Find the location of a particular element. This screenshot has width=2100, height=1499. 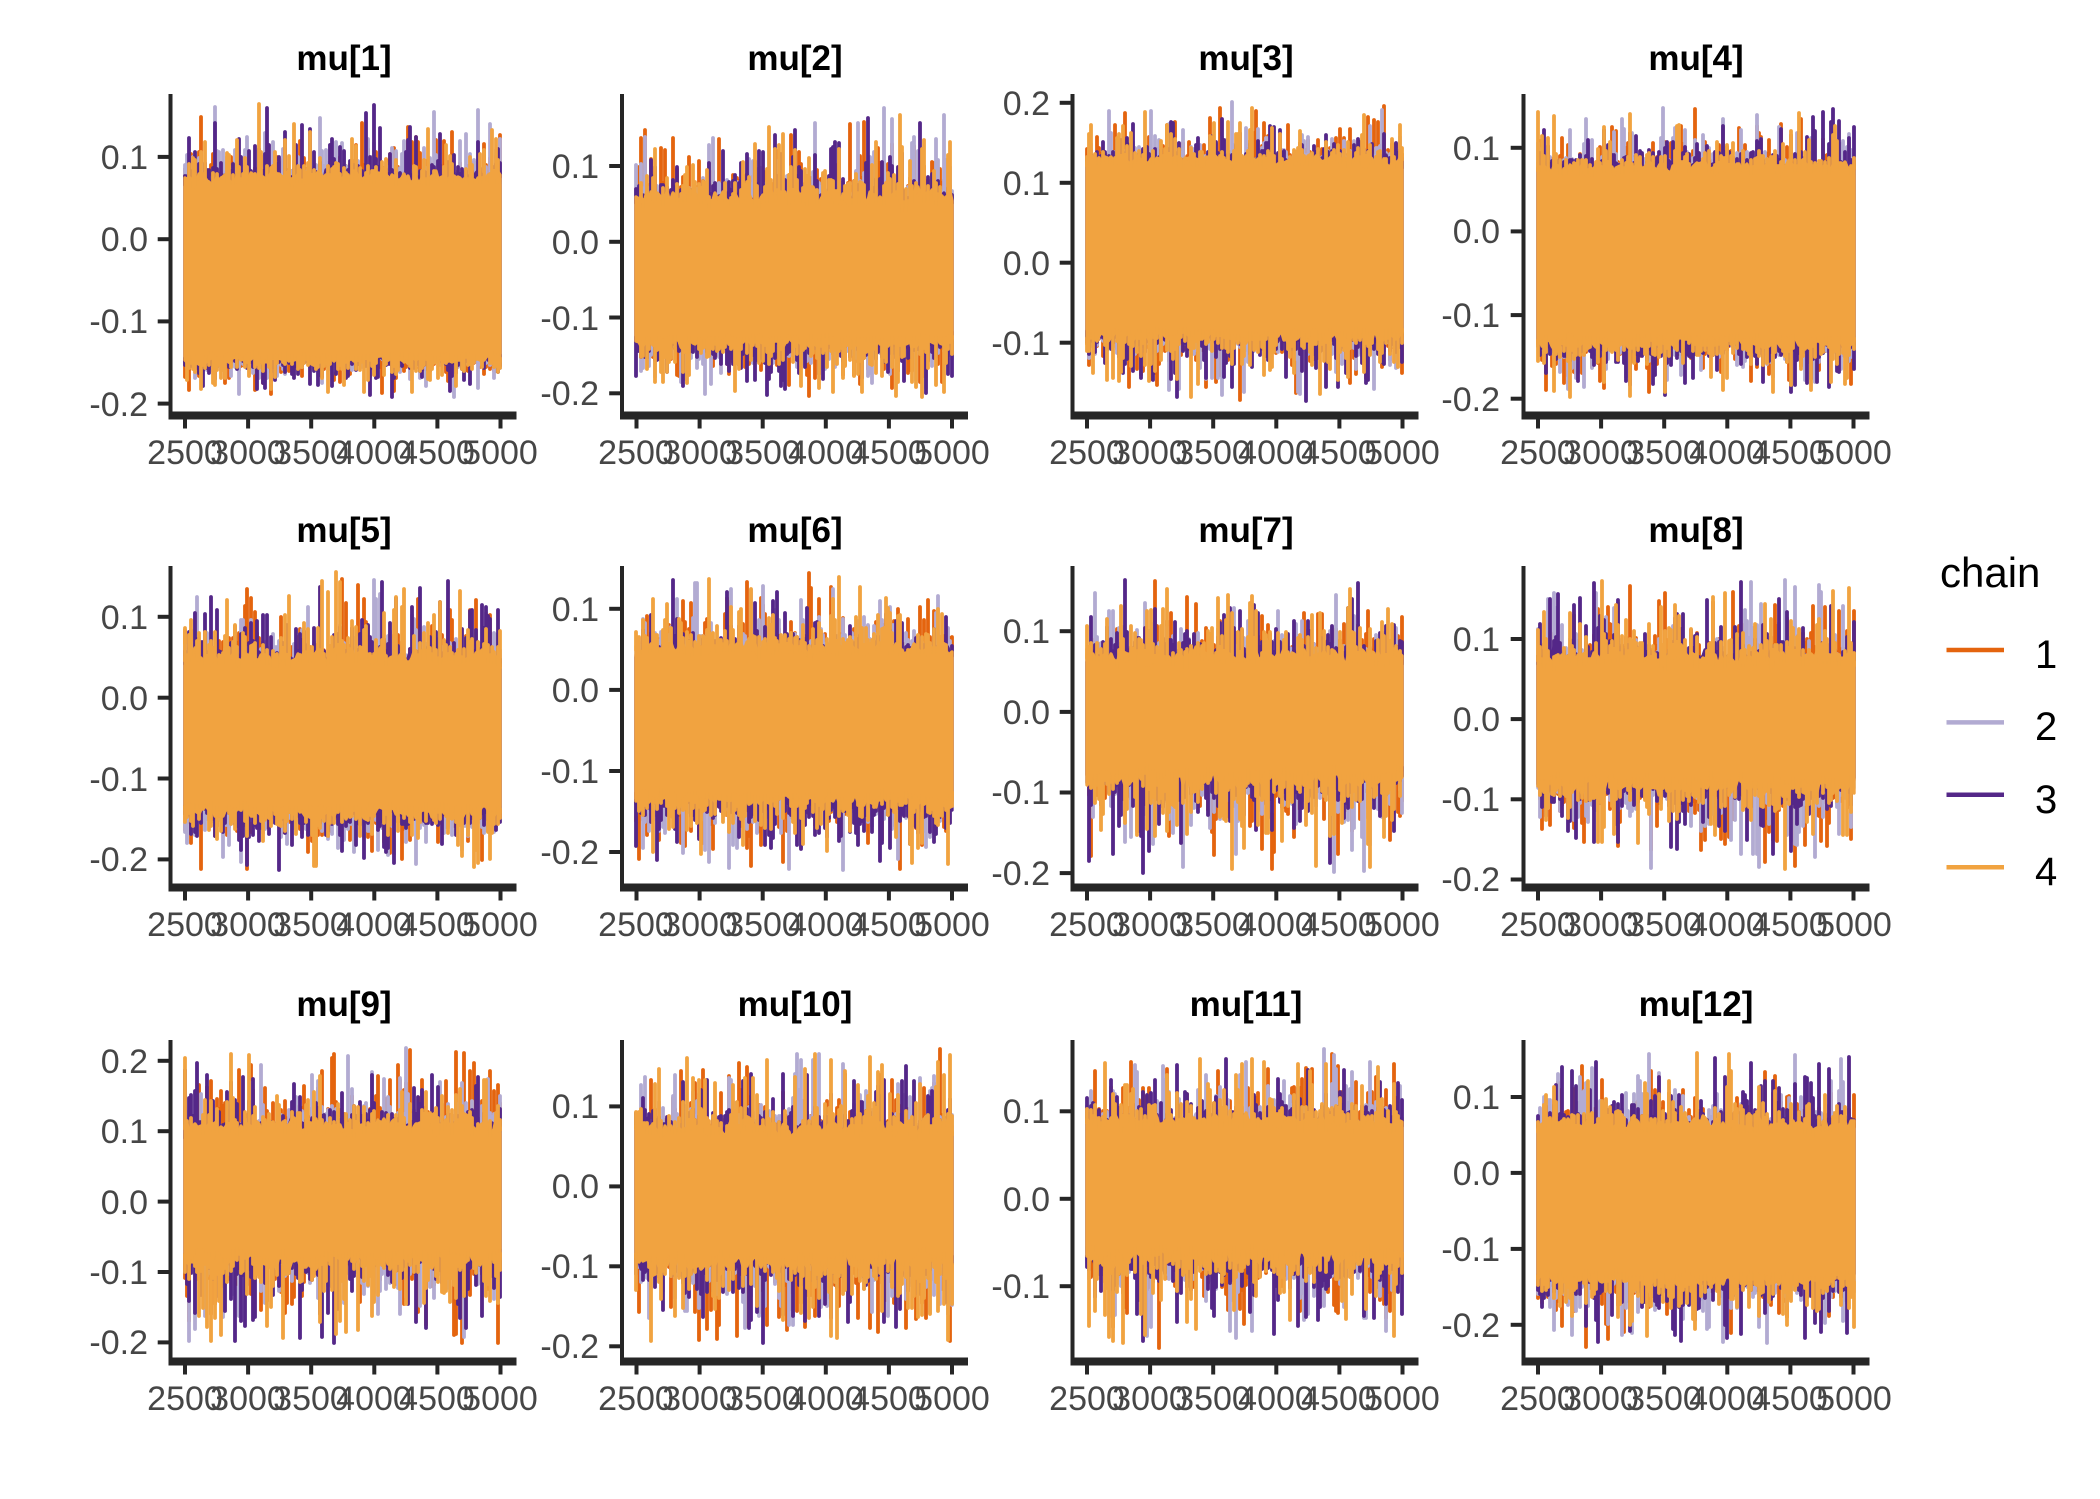

svg-text: chain is located at coordinates (1990, 572).